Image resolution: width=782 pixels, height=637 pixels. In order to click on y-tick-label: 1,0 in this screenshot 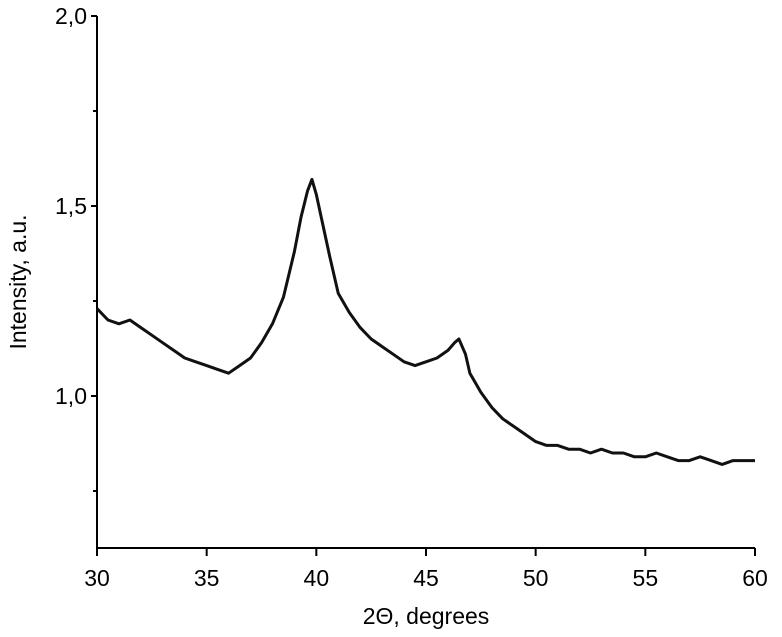, I will do `click(71, 396)`.